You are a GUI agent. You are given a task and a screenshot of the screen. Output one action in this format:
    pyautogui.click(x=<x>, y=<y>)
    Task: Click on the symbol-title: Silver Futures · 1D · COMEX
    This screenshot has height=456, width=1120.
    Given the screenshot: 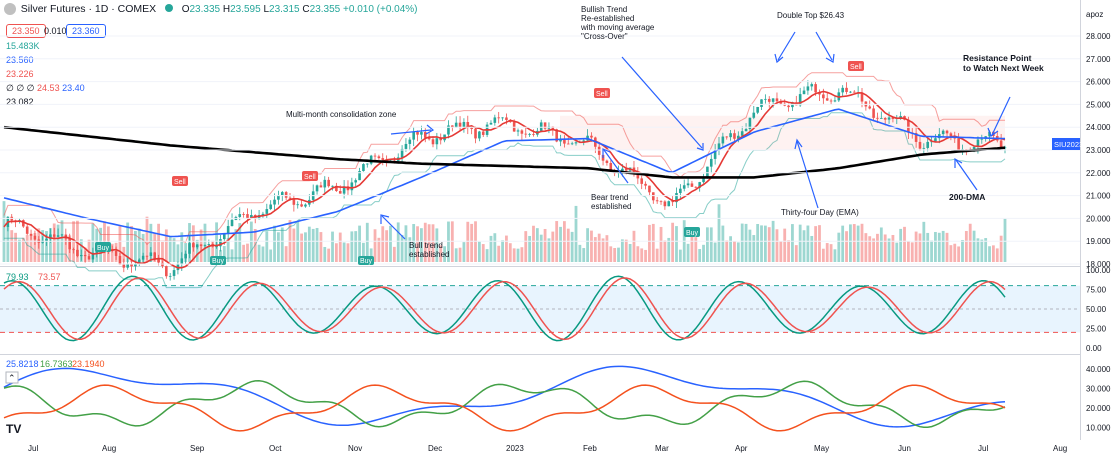 What is the action you would take?
    pyautogui.click(x=88, y=9)
    